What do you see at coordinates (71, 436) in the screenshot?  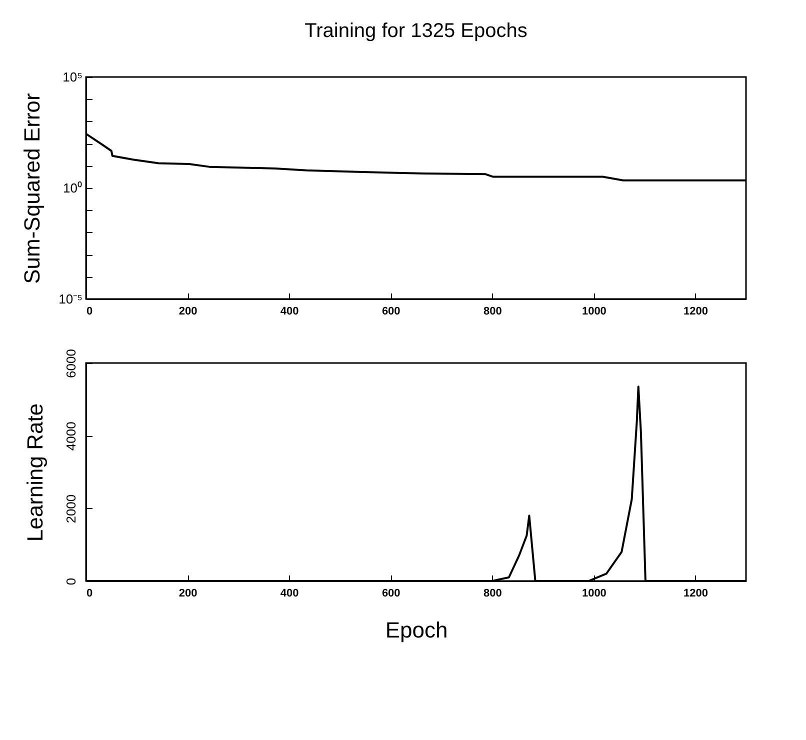 I see `y-tick-label: 4000` at bounding box center [71, 436].